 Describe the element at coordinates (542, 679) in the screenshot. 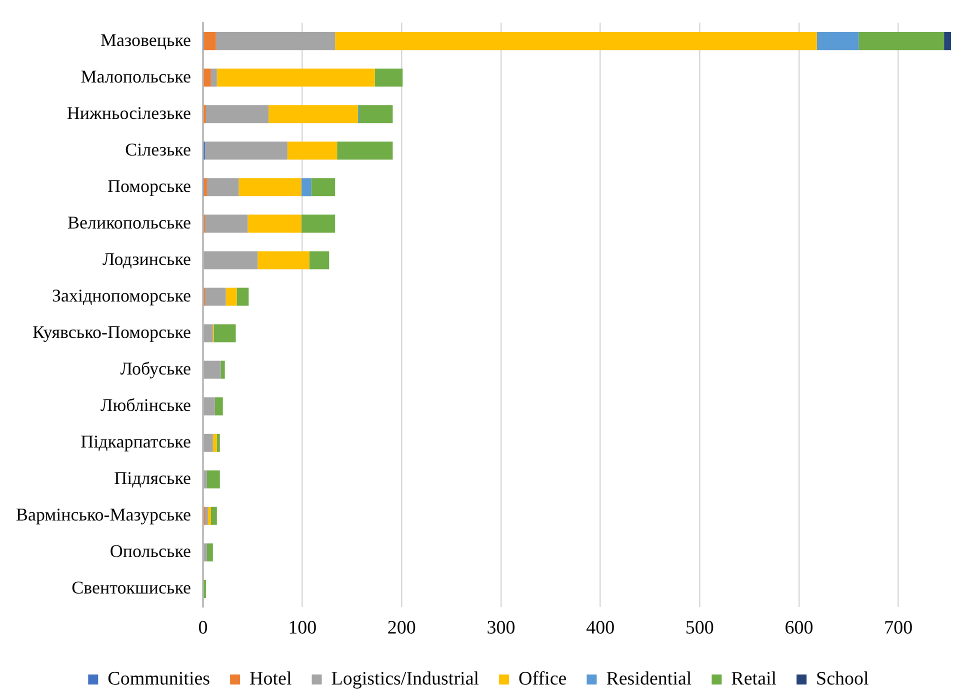

I see `legend-label: Office` at that location.